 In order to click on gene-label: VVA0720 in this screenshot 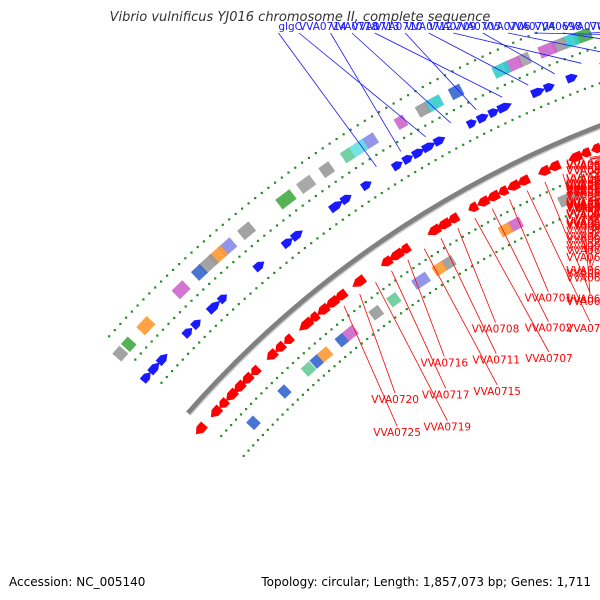, I will do `click(395, 400)`.